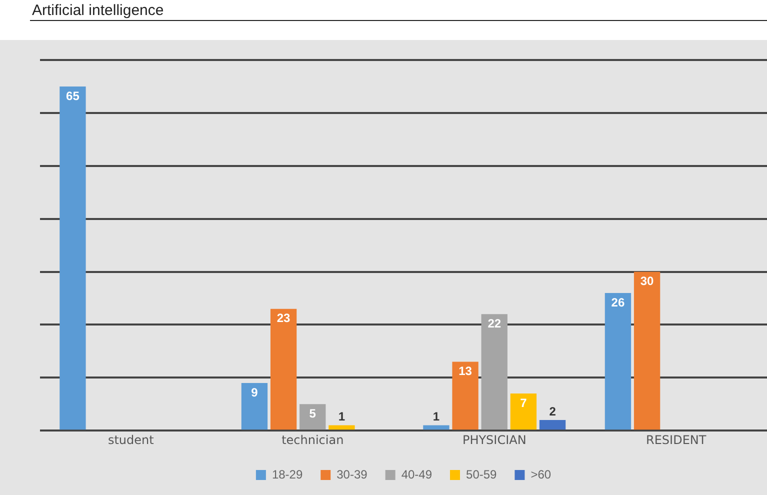  I want to click on legend-label: >60, so click(541, 474).